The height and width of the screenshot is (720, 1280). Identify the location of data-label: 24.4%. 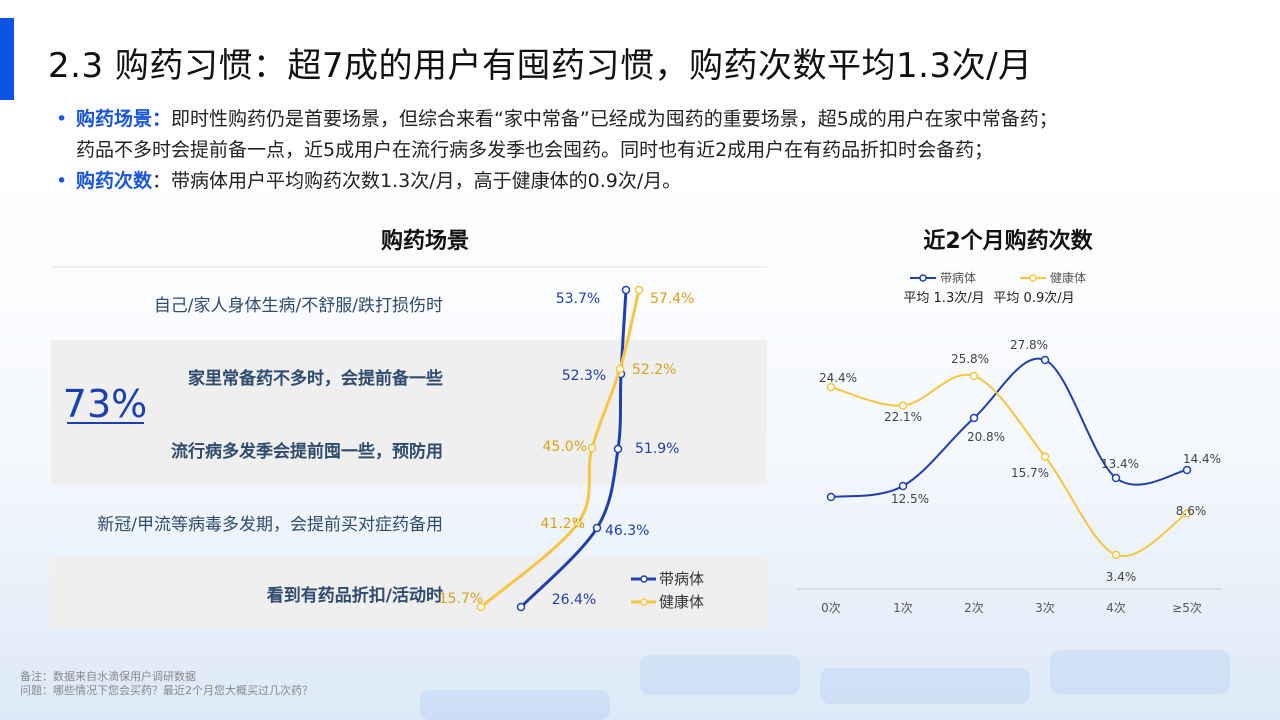
(838, 378).